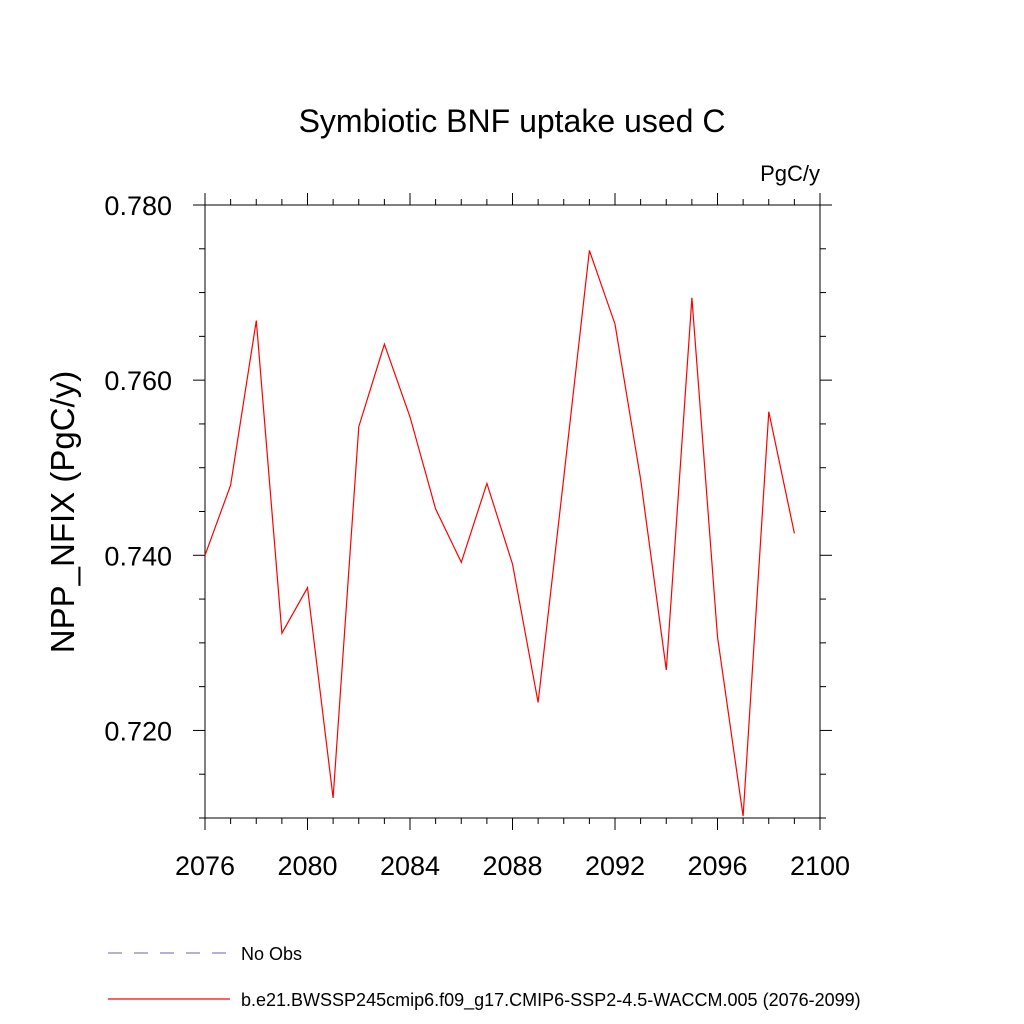  What do you see at coordinates (138, 206) in the screenshot?
I see `y-tick-label: 0.780` at bounding box center [138, 206].